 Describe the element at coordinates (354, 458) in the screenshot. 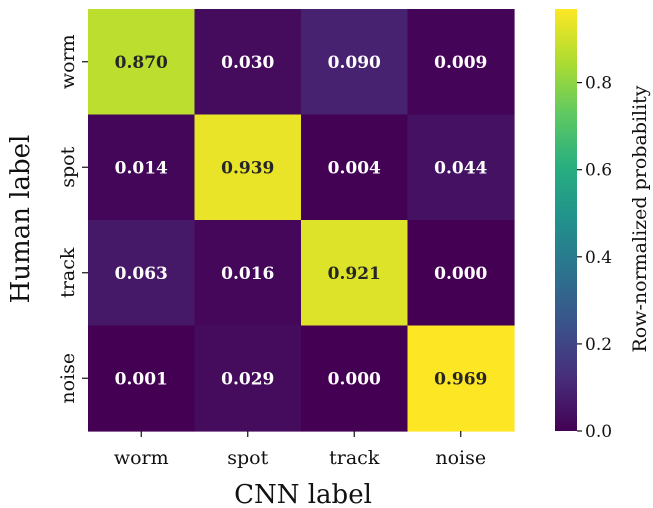

I see `x-tick-label-track: track` at that location.